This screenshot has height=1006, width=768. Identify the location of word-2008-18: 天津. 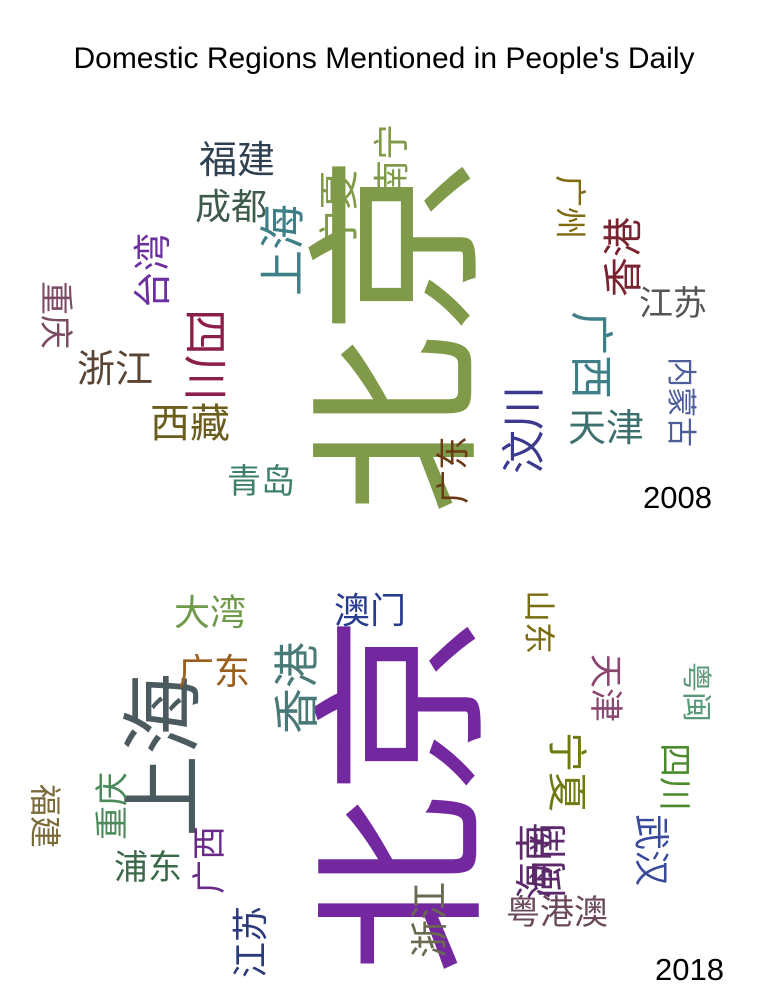
(605, 428).